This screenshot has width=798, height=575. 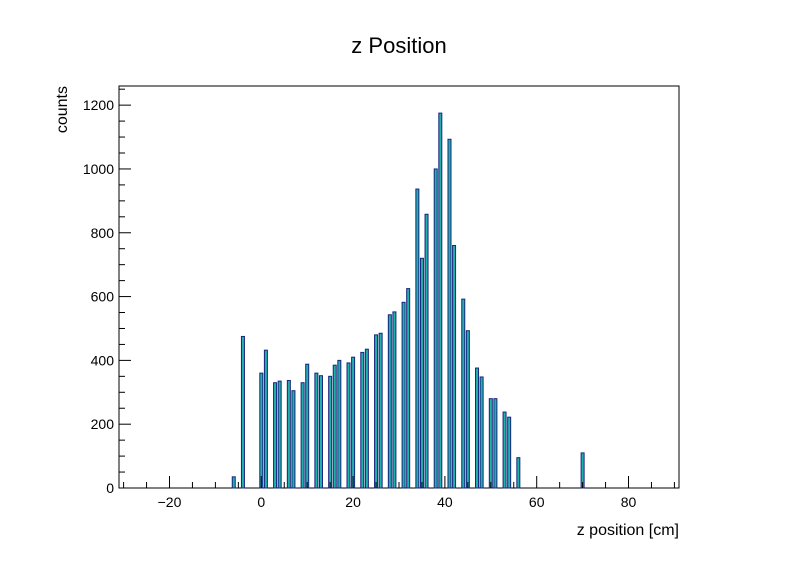 I want to click on x-tick-label: 20, so click(x=353, y=502).